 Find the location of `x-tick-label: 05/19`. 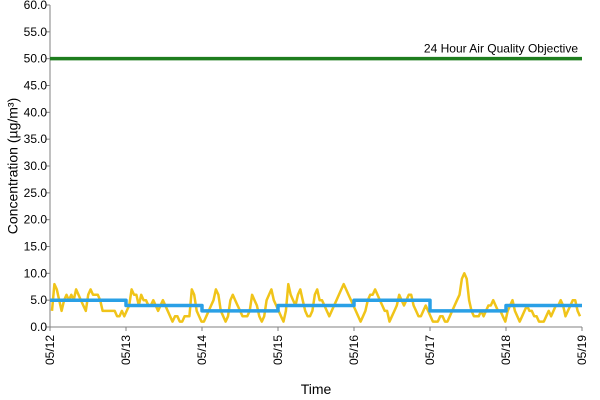

x-tick-label: 05/19 is located at coordinates (582, 350).